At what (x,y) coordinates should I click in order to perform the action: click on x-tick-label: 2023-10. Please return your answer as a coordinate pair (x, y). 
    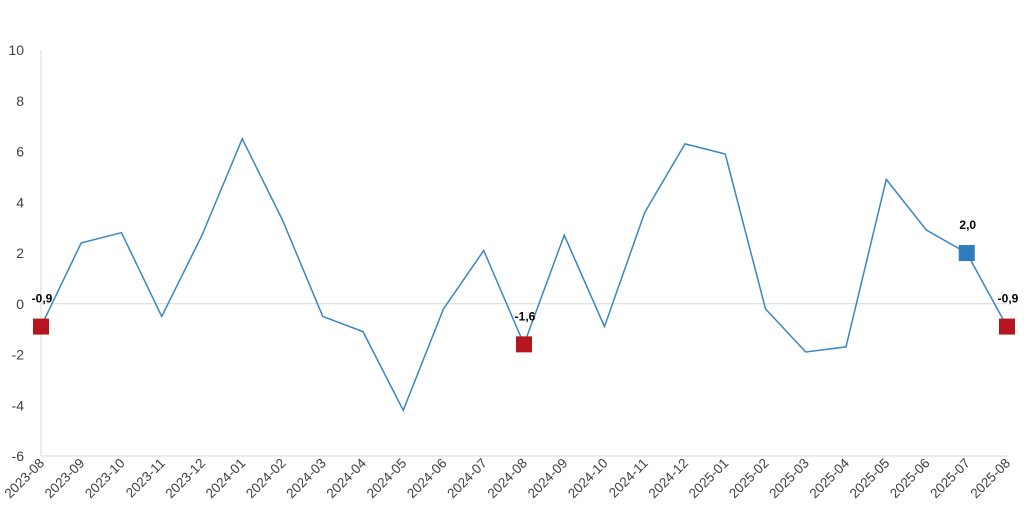
    Looking at the image, I should click on (105, 479).